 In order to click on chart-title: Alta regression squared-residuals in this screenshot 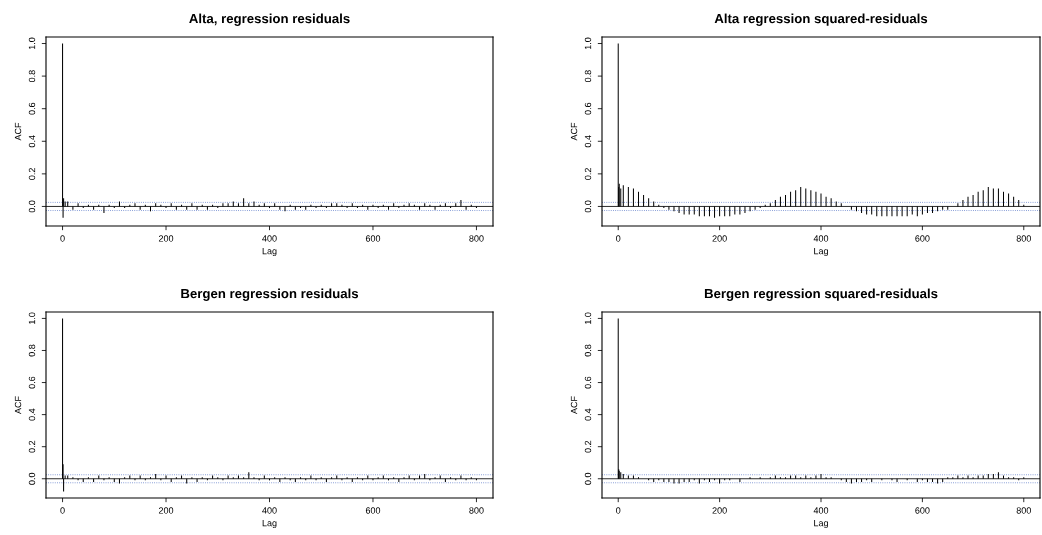, I will do `click(821, 19)`.